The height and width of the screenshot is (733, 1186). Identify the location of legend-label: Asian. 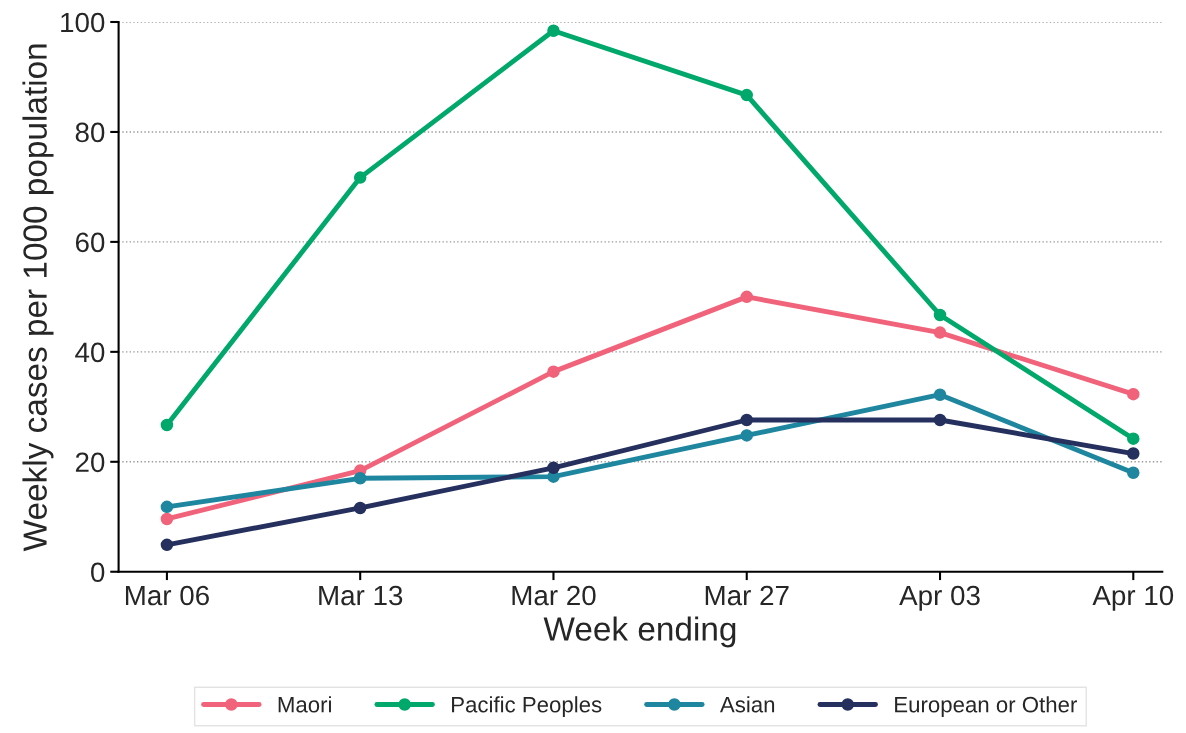
(747, 704).